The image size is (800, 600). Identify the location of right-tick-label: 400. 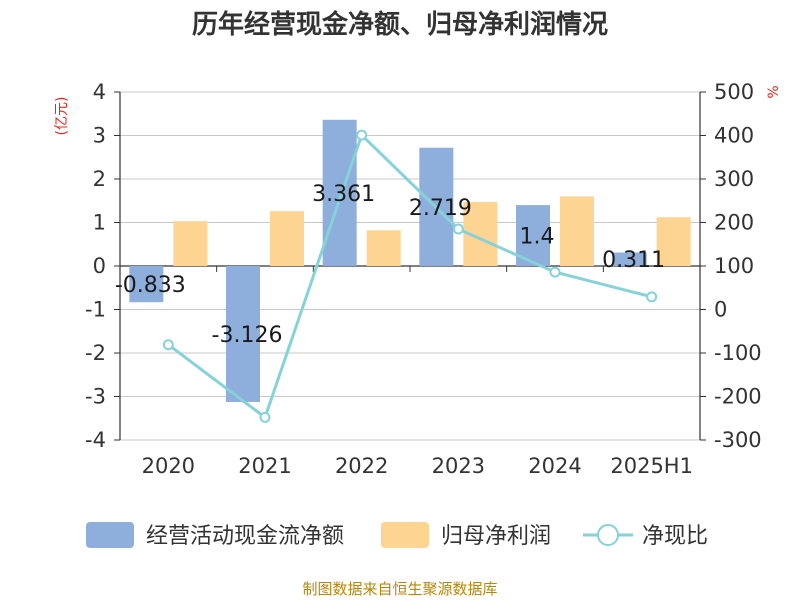
(734, 136).